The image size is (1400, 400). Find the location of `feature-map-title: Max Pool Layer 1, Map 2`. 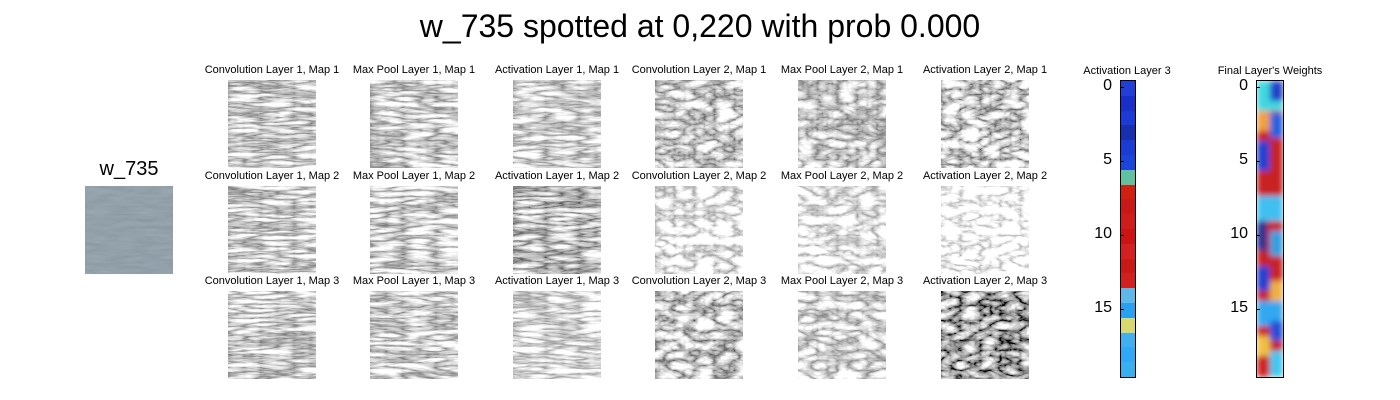

feature-map-title: Max Pool Layer 1, Map 2 is located at coordinates (414, 176).